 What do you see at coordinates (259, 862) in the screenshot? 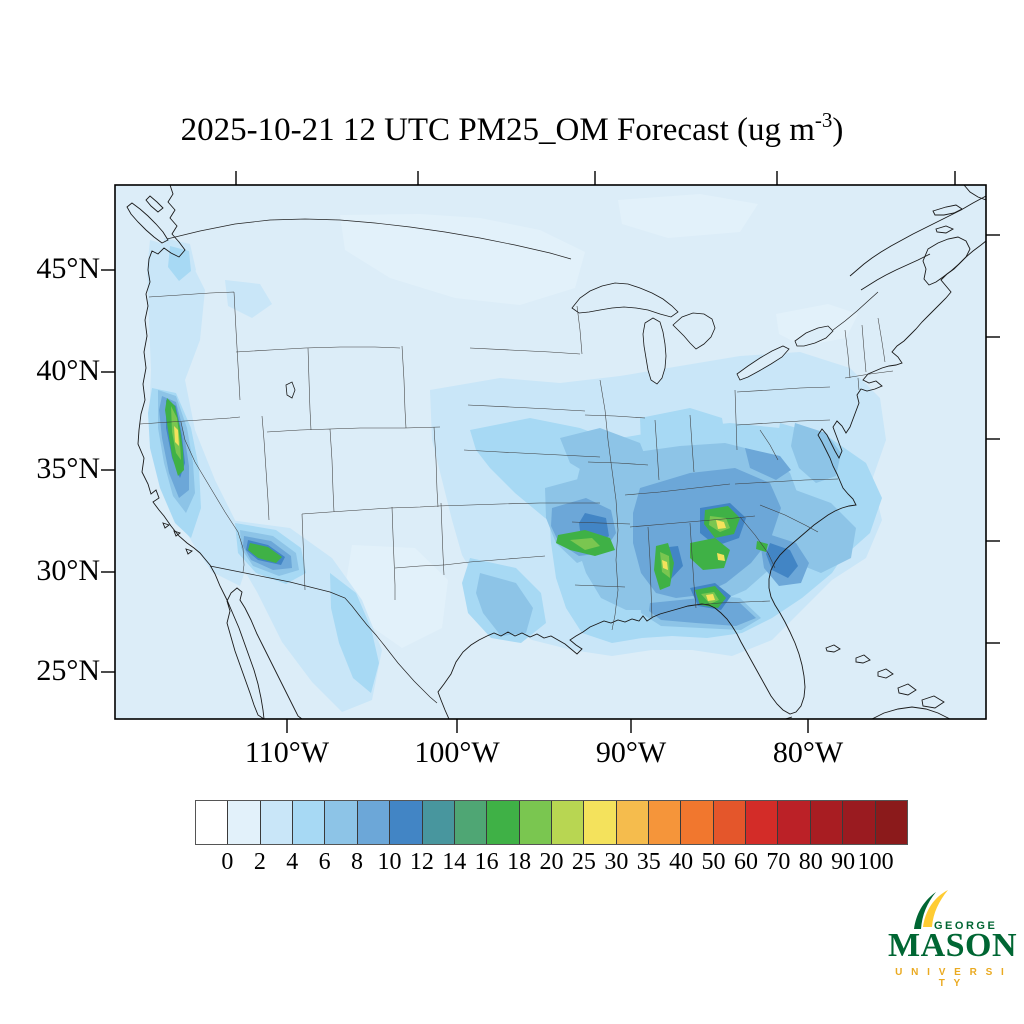
I see `colorbar-tick-label: 2` at bounding box center [259, 862].